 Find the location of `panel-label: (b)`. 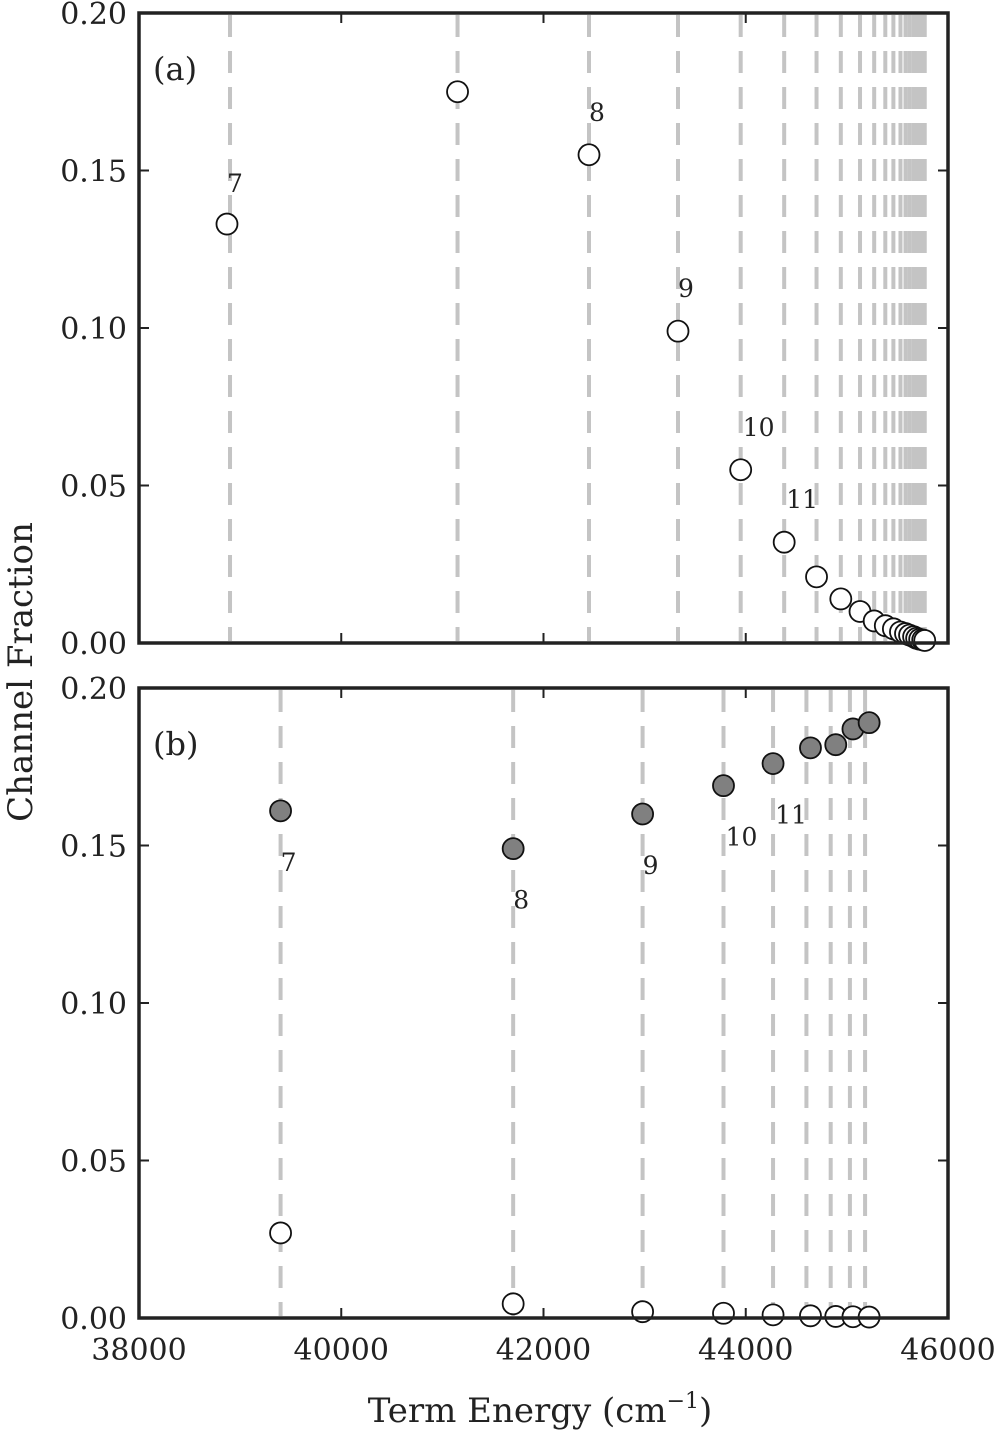

panel-label: (b) is located at coordinates (175, 744).